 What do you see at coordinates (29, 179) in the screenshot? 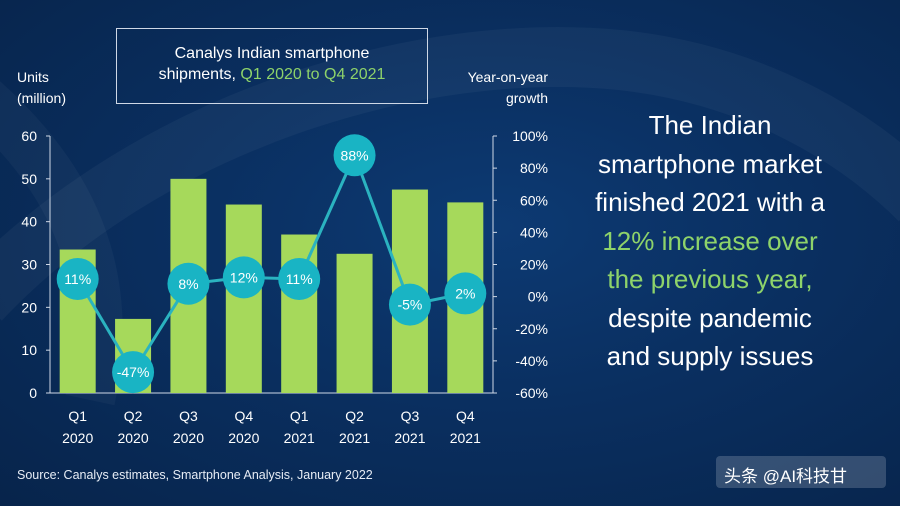
I see `left-tick-label: 50` at bounding box center [29, 179].